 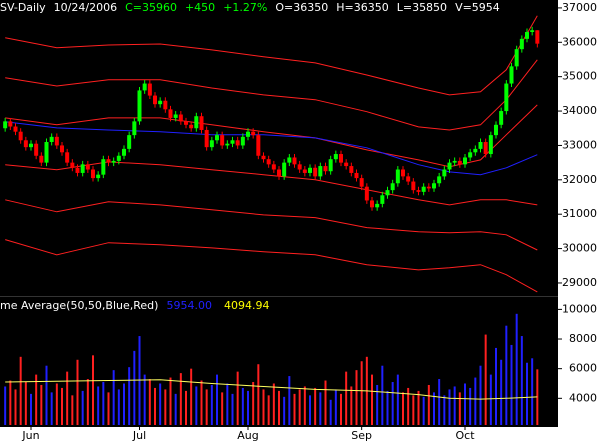 I want to click on header-text: V=5954, so click(x=477, y=7).